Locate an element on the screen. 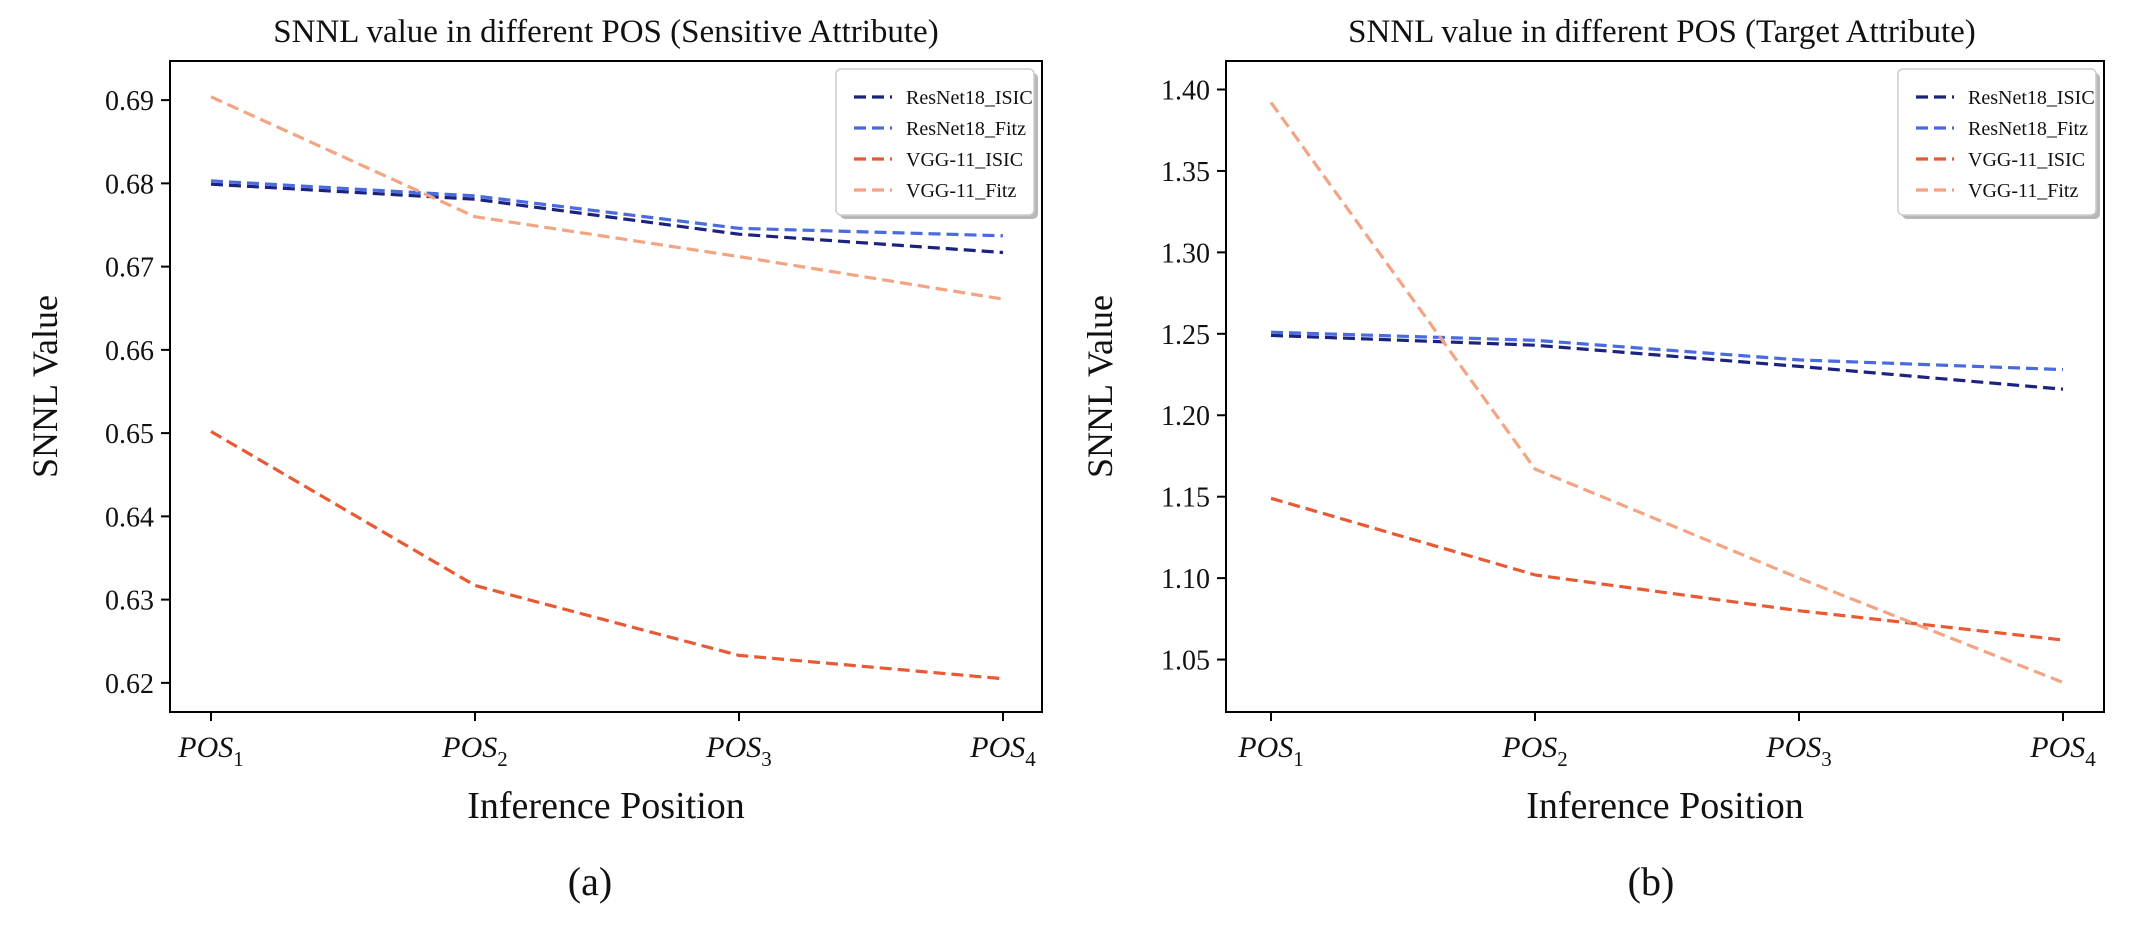 Image resolution: width=2132 pixels, height=925 pixels. panel-a-series-line-vgg-11-fitz is located at coordinates (607, 198).